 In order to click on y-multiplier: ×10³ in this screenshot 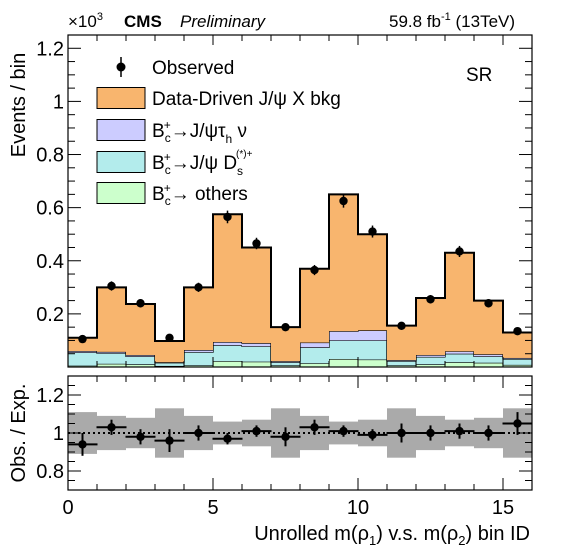, I will do `click(85, 21)`.